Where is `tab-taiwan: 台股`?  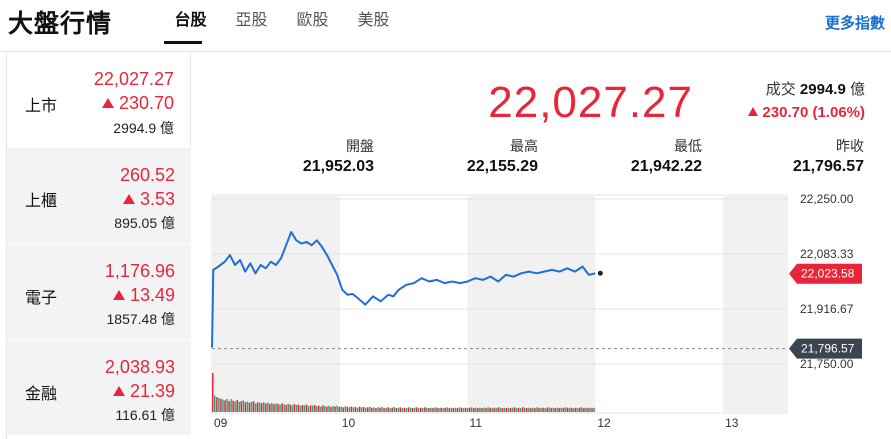
tab-taiwan: 台股 is located at coordinates (190, 22).